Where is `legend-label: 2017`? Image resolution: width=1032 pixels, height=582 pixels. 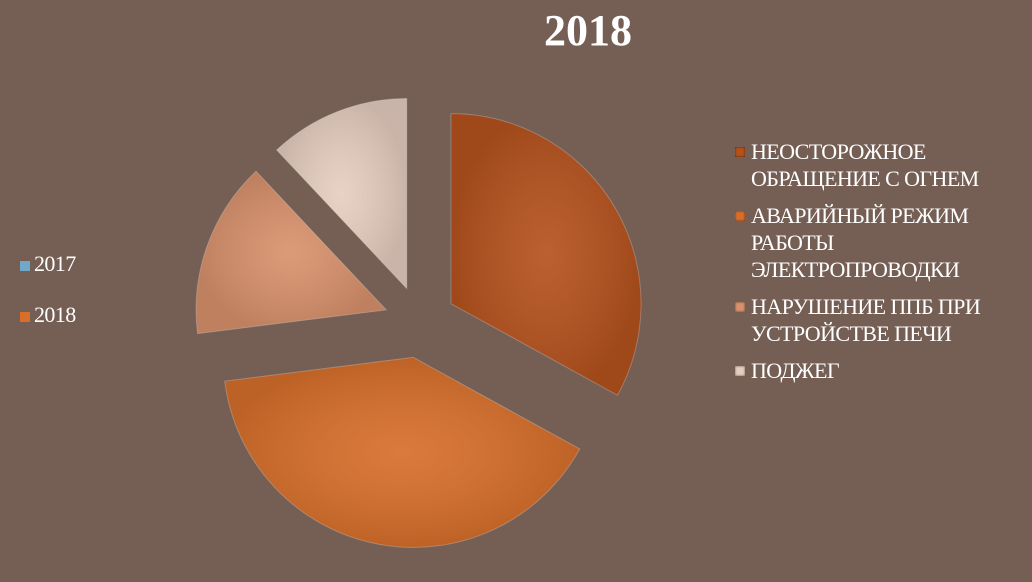 legend-label: 2017 is located at coordinates (55, 263).